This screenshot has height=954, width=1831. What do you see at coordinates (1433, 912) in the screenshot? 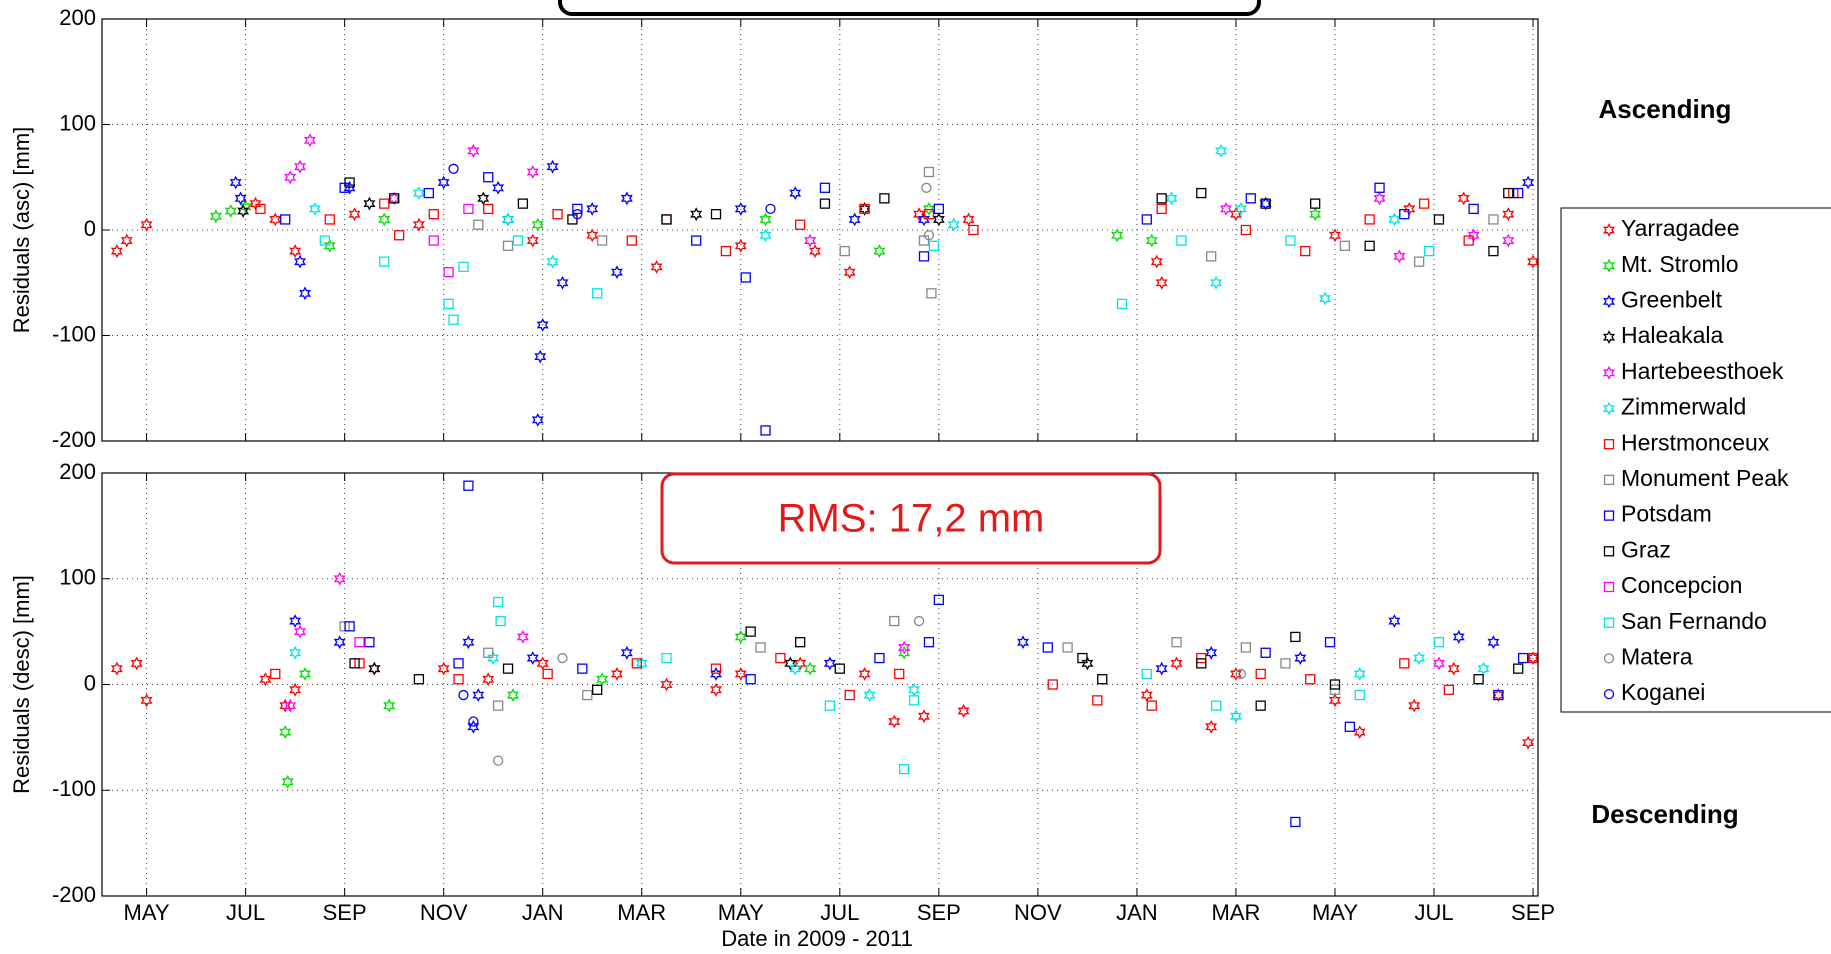
I see `x-tick-label: JUL` at bounding box center [1433, 912].